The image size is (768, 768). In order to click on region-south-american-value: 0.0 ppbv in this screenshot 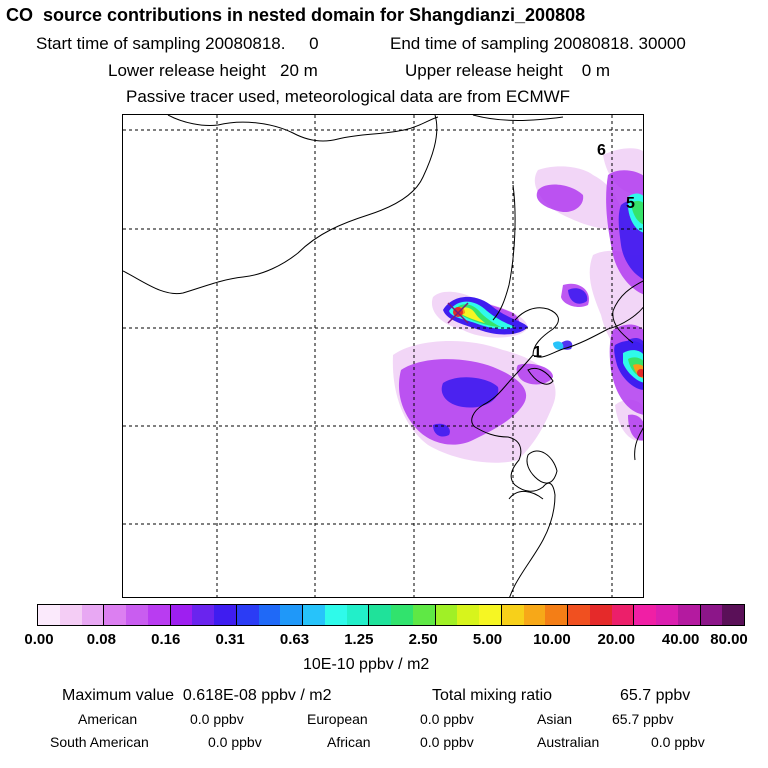, I will do `click(235, 742)`.